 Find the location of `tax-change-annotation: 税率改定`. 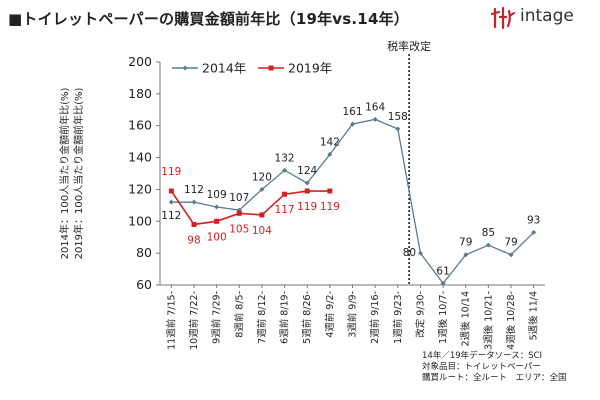

tax-change-annotation: 税率改定 is located at coordinates (409, 162).